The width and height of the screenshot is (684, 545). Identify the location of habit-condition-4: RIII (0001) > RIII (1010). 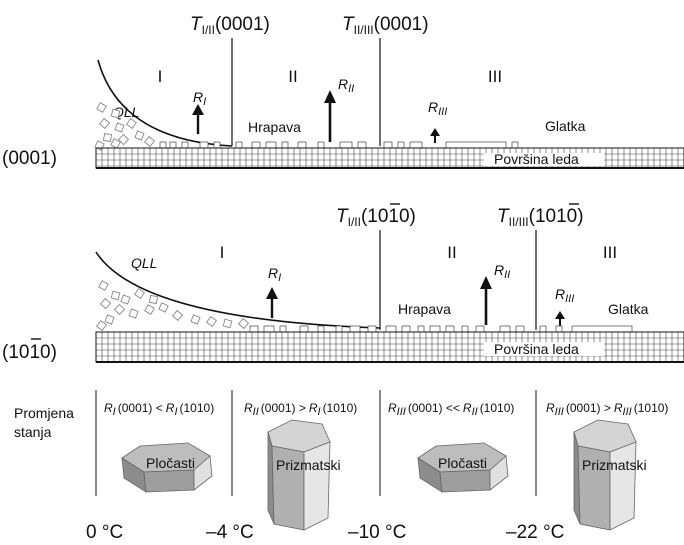
(607, 409).